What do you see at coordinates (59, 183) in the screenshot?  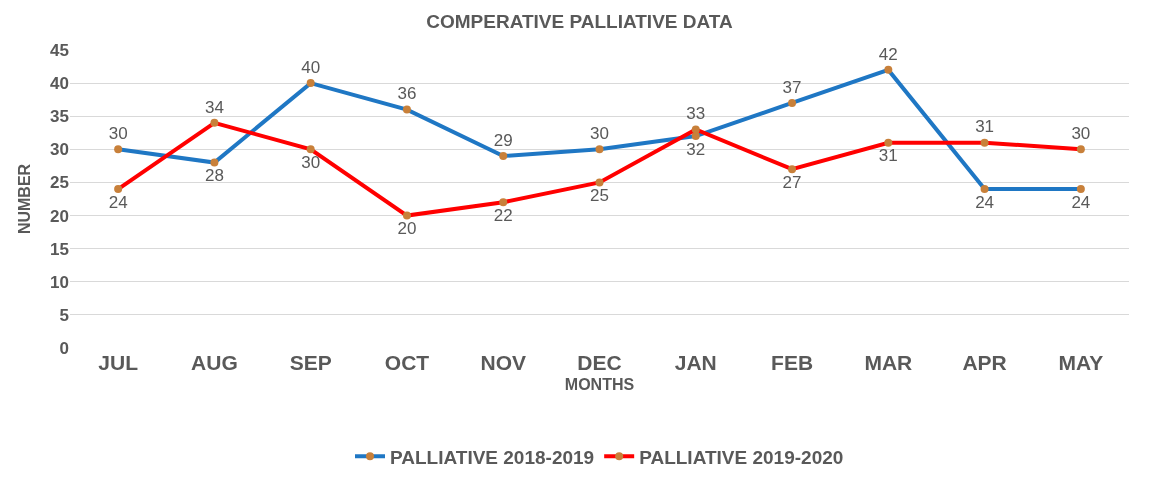 I see `y-tick-label: 25` at bounding box center [59, 183].